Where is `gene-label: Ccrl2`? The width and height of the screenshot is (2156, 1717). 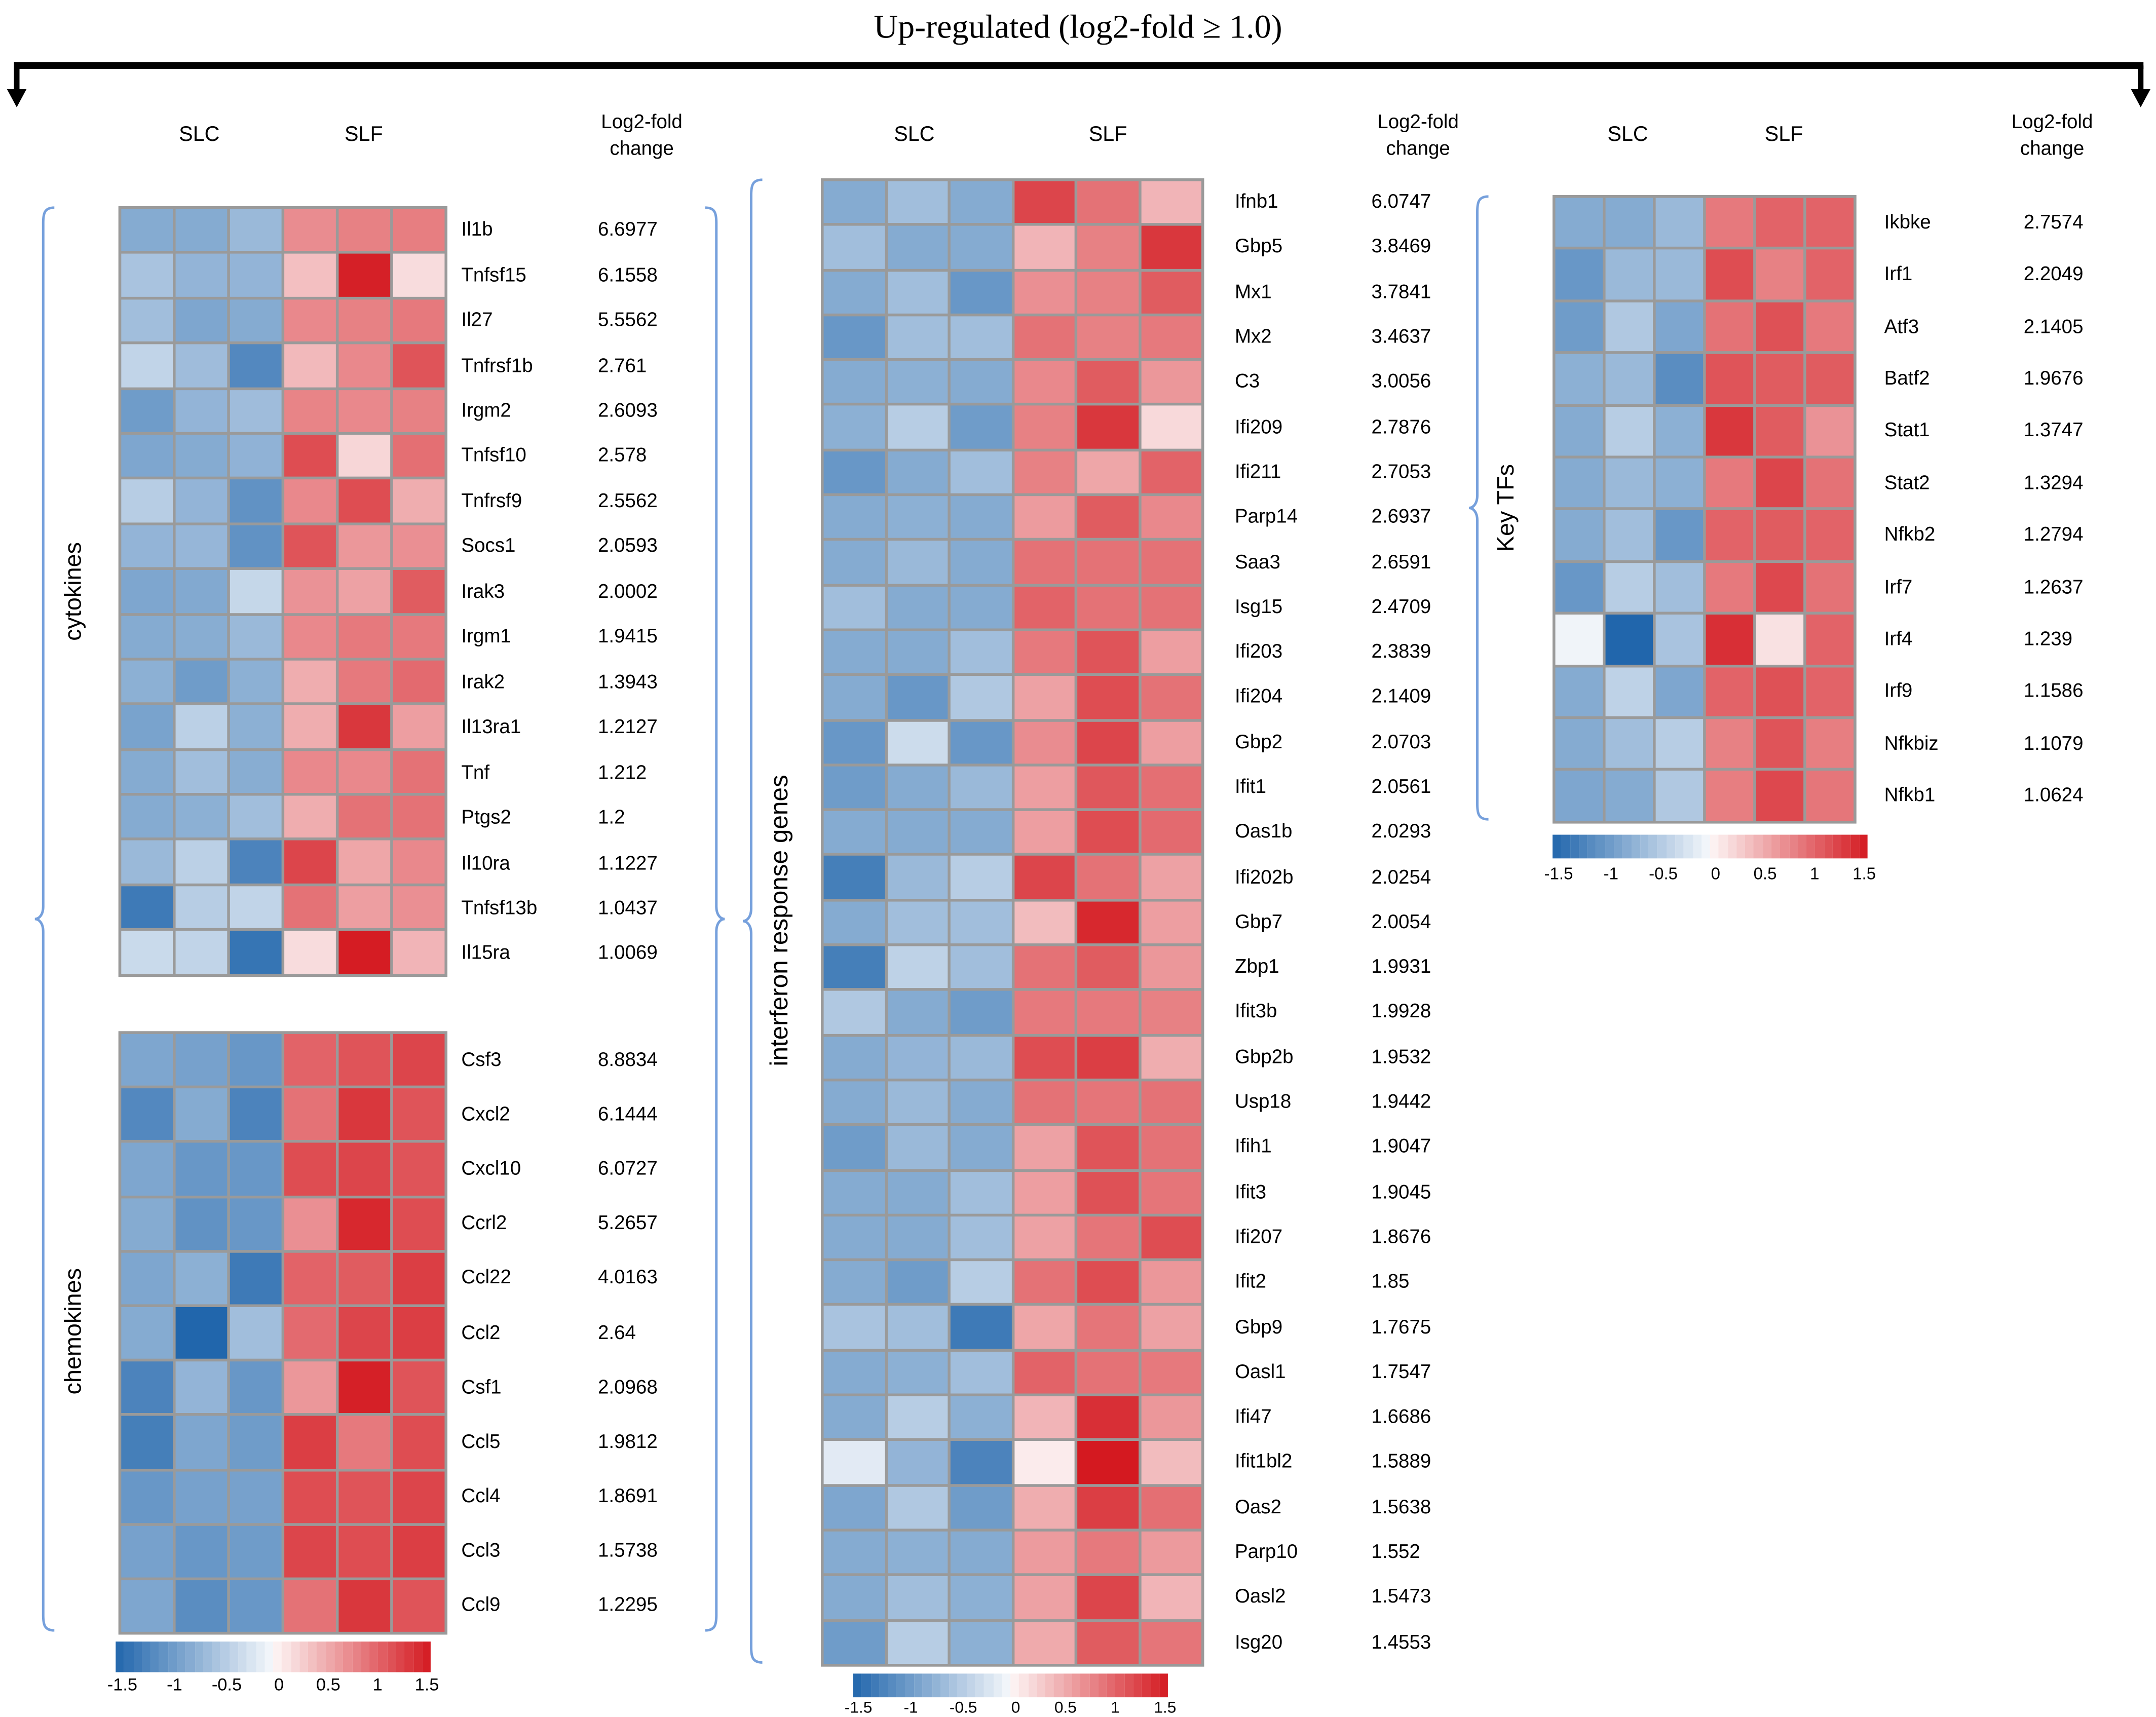
gene-label: Ccrl2 is located at coordinates (484, 1222).